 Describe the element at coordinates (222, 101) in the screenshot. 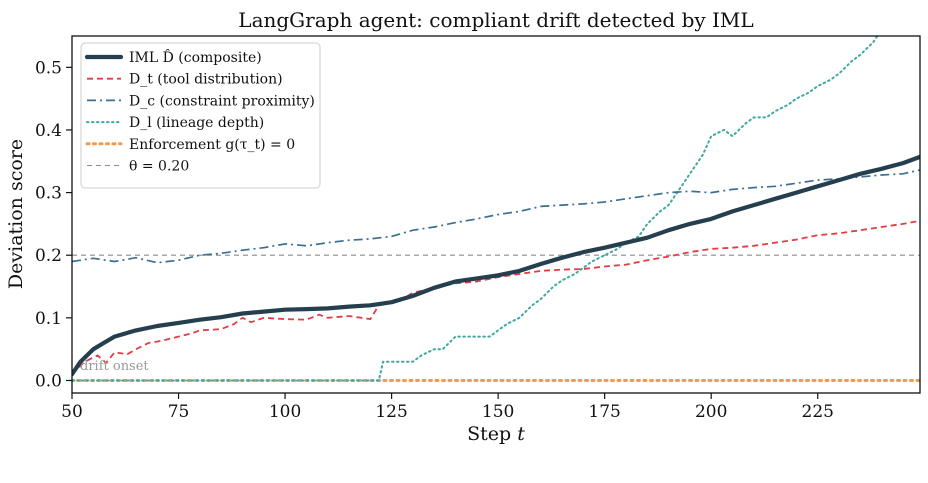

I see `legend-label: D_c (constraint proximity)` at that location.